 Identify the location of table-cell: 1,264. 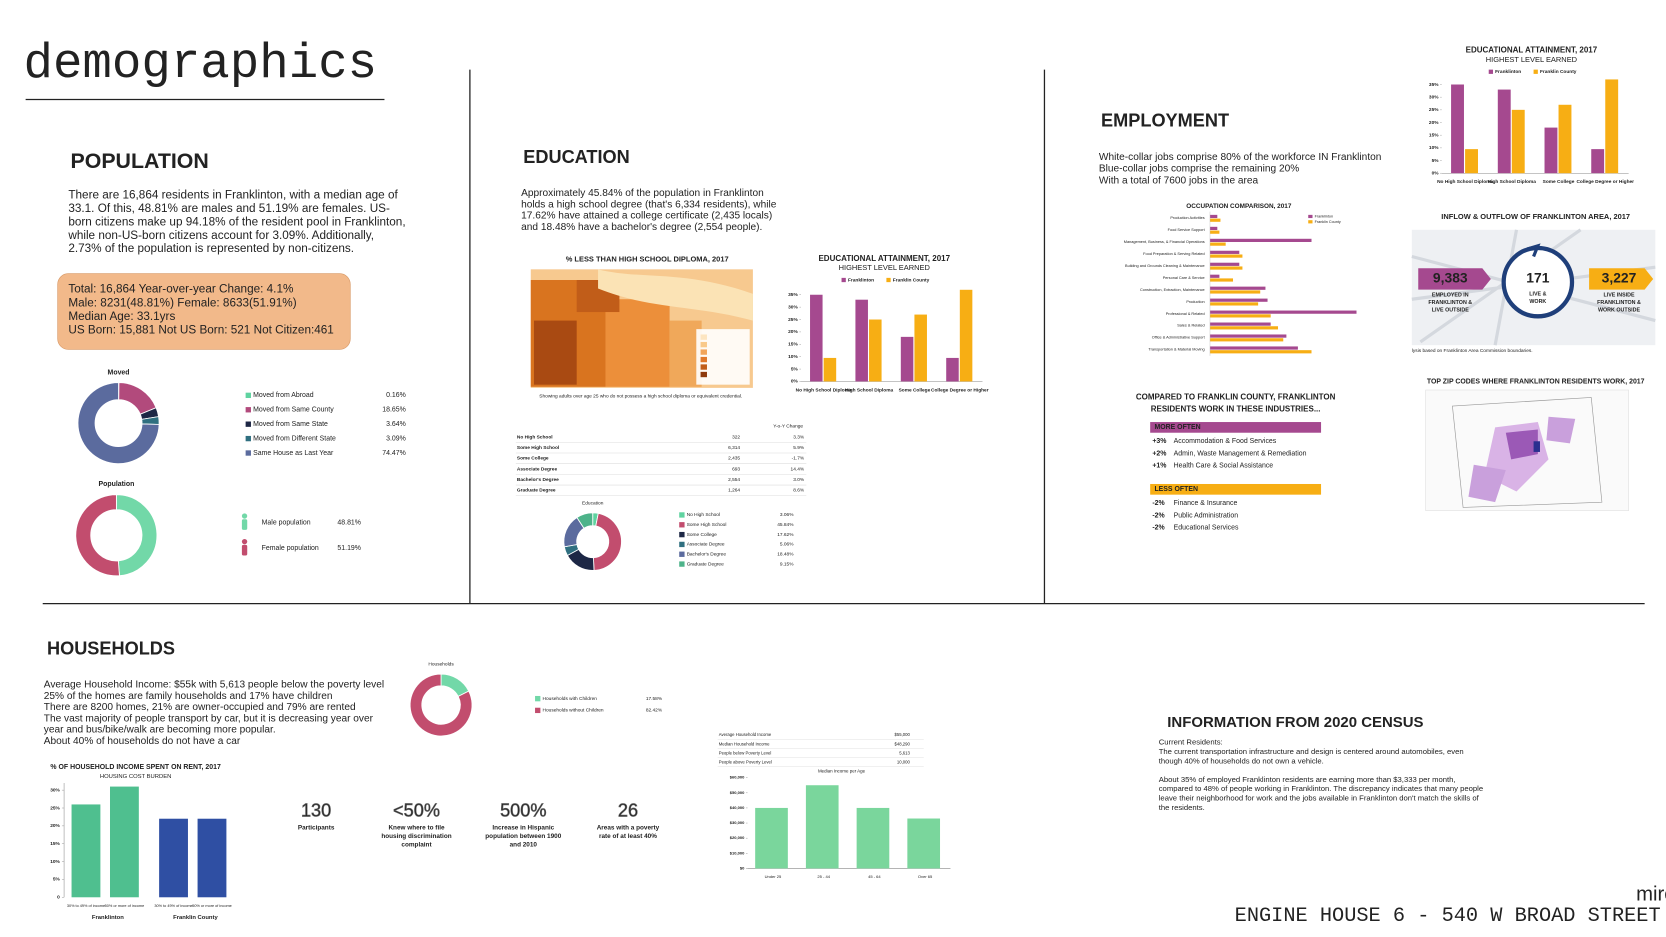
(734, 491).